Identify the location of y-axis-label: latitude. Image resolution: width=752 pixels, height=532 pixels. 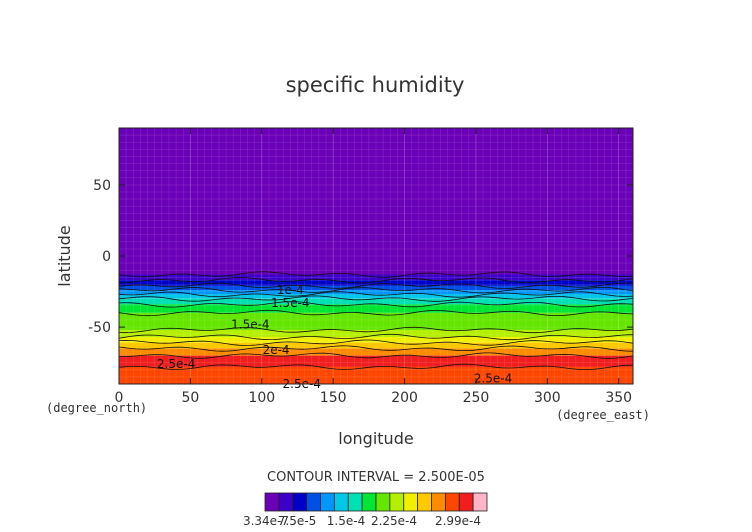
(64, 255).